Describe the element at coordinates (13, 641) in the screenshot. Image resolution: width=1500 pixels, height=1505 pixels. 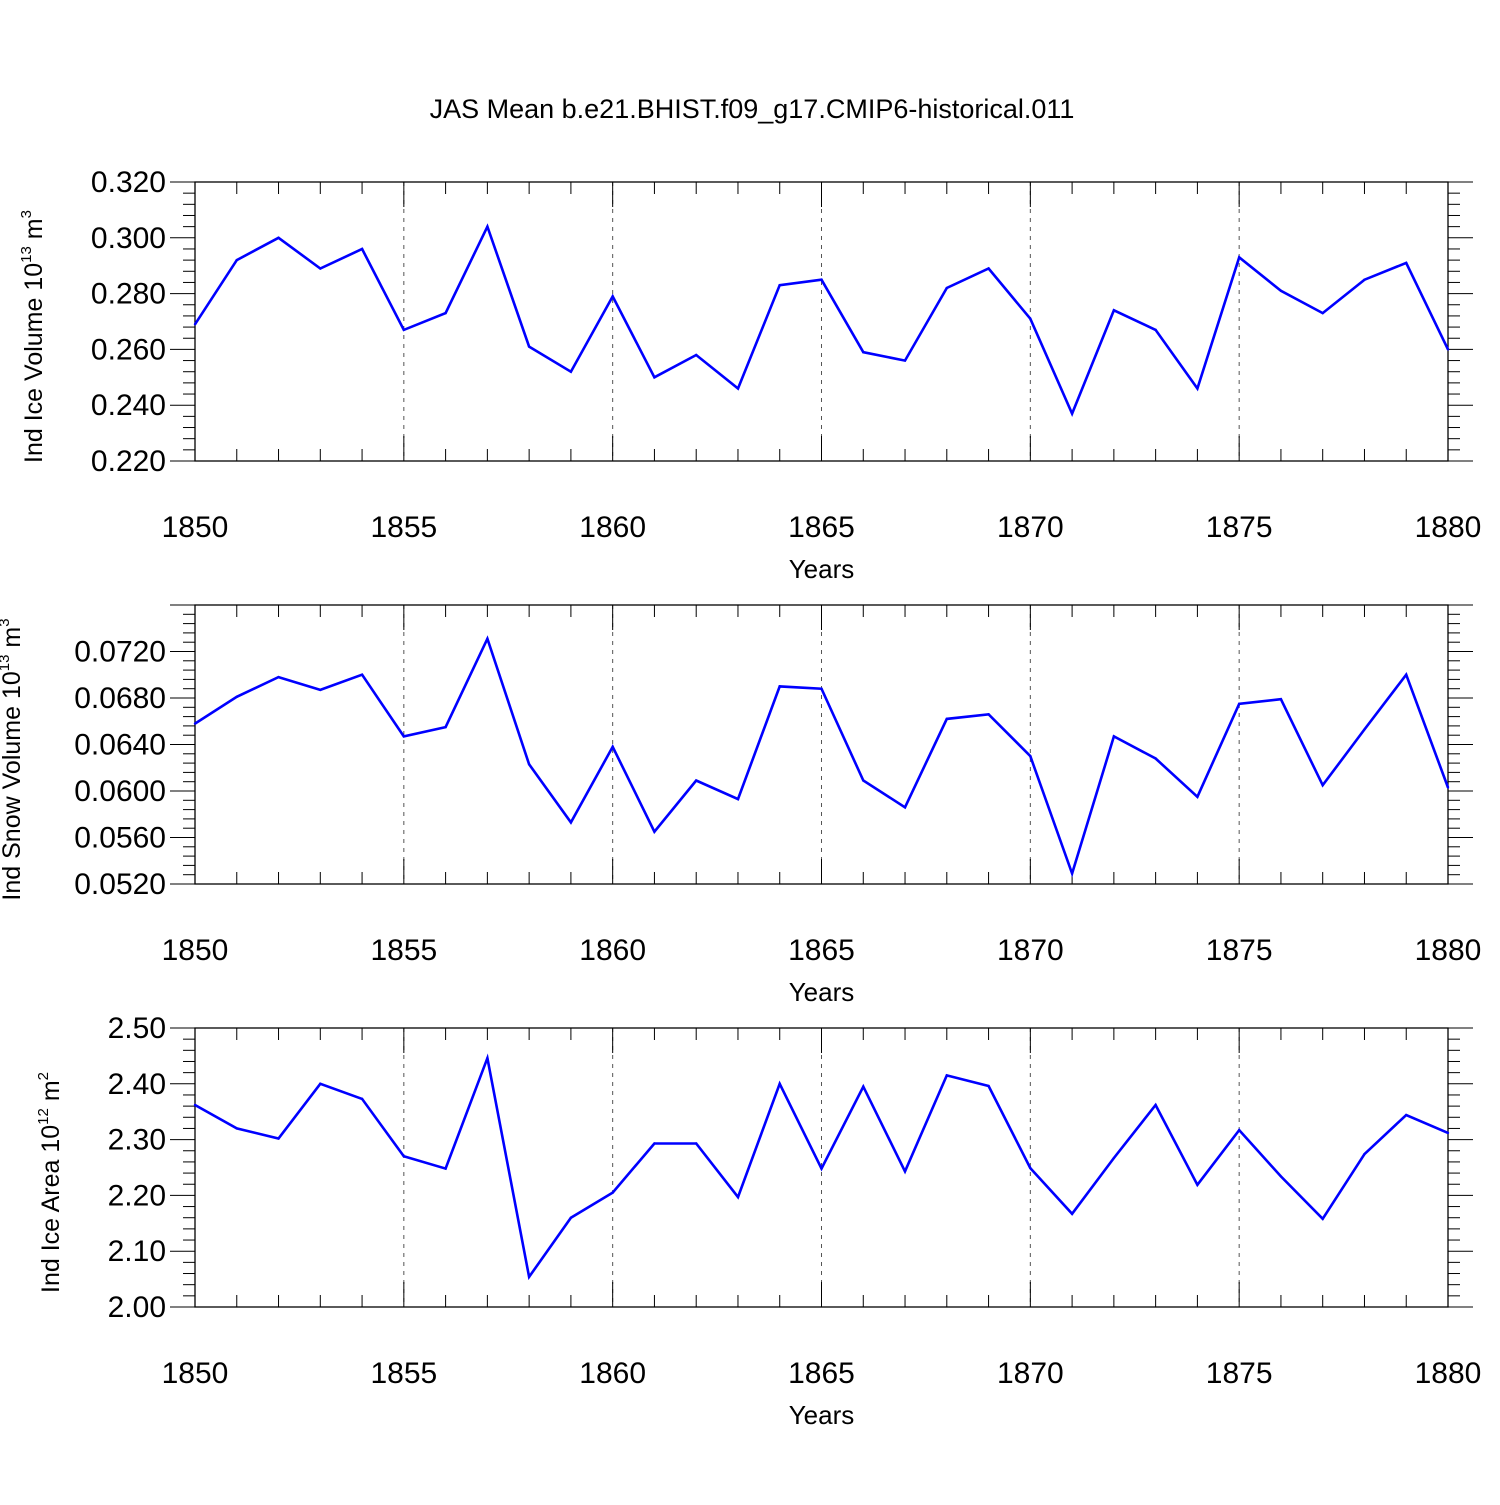
I see `y-axis-label-unit: m` at that location.